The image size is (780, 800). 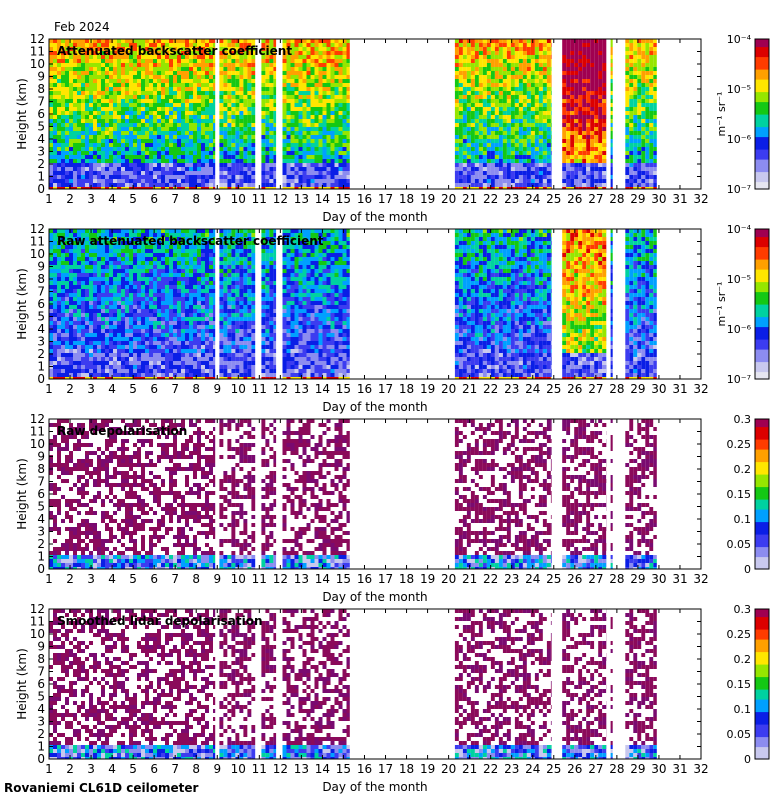 I want to click on colorbar-tick-label: 10⁻⁵, so click(x=739, y=279).